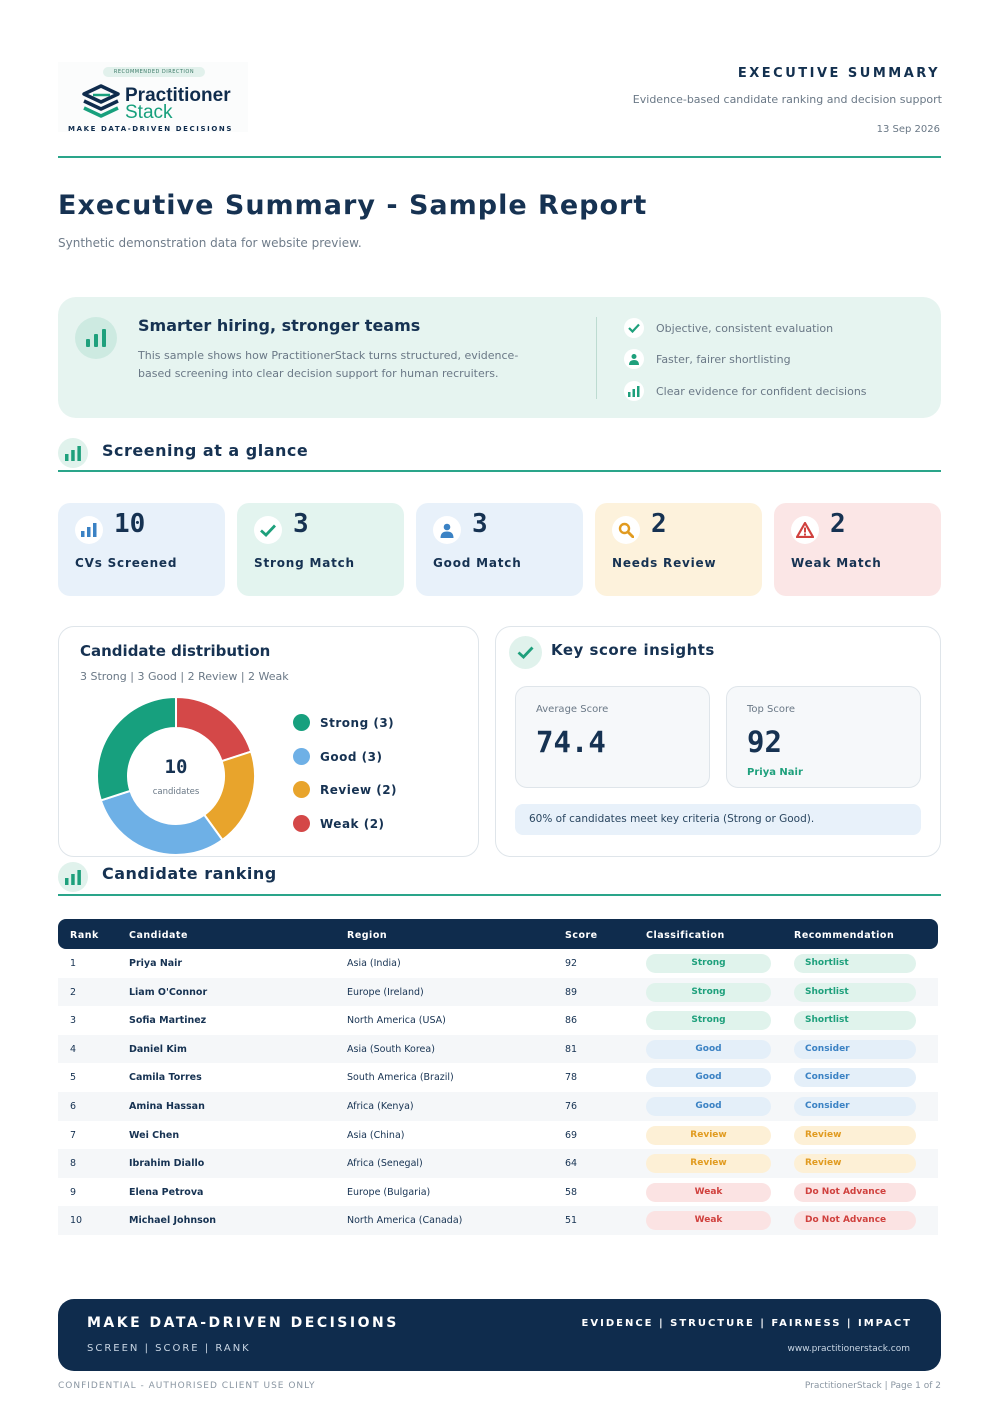 The height and width of the screenshot is (1415, 1000). I want to click on donut-center-value: 10, so click(176, 767).